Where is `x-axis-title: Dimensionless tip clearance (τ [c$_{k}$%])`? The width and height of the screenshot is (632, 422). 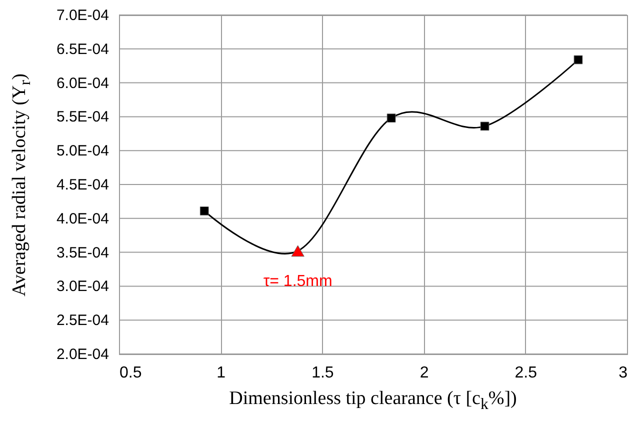 x-axis-title: Dimensionless tip clearance (τ [c$_{k}$%]) is located at coordinates (373, 401).